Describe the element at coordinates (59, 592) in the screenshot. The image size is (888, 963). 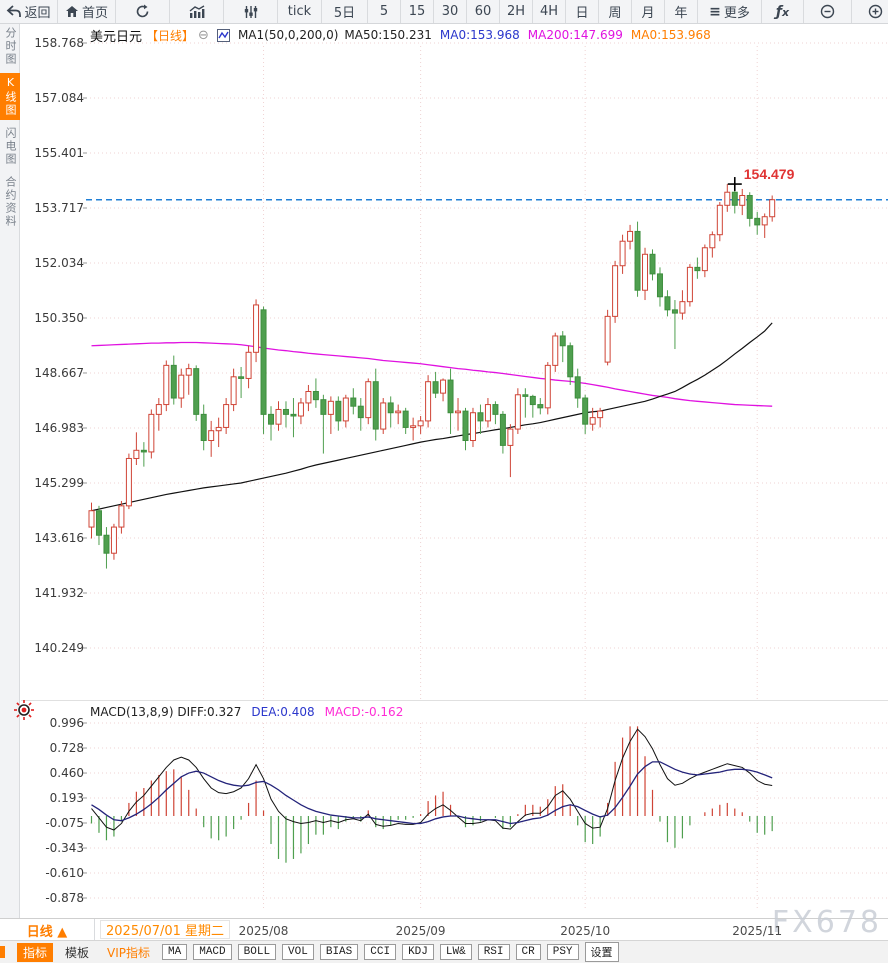
I see `price-axis-label: 141.932` at that location.